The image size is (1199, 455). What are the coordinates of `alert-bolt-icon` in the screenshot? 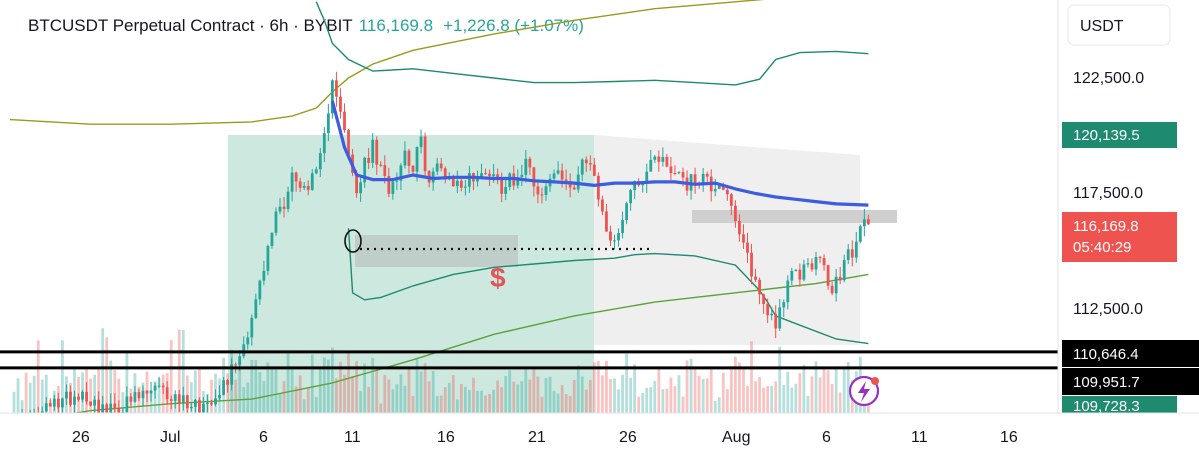 It's located at (864, 391).